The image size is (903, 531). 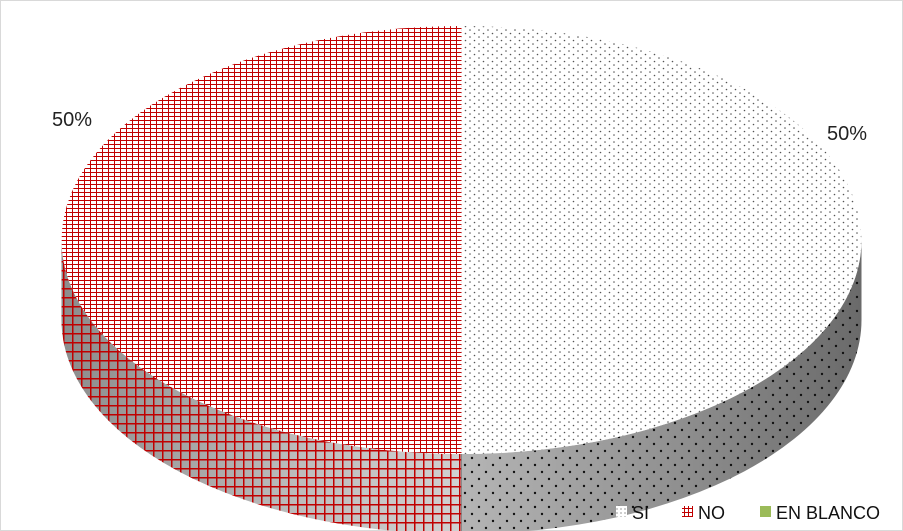 What do you see at coordinates (828, 513) in the screenshot?
I see `legend-label-en-blanco: EN BLANCO` at bounding box center [828, 513].